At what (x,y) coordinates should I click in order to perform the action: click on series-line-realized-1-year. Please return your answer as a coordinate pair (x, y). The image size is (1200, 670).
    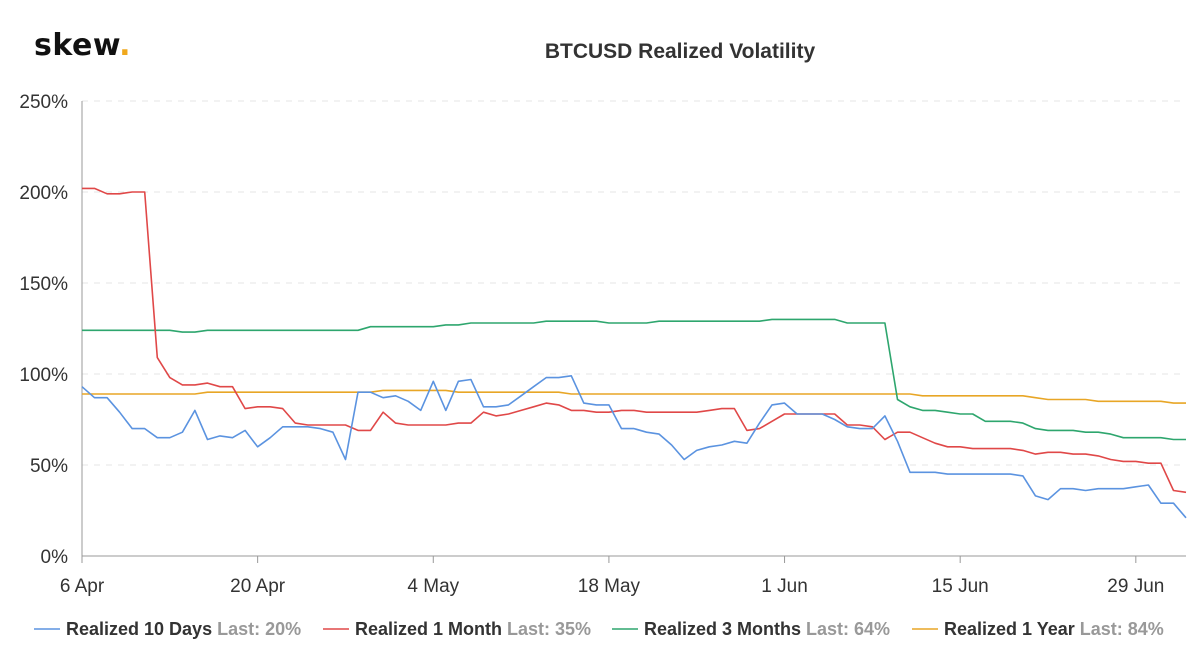
    Looking at the image, I should click on (634, 396).